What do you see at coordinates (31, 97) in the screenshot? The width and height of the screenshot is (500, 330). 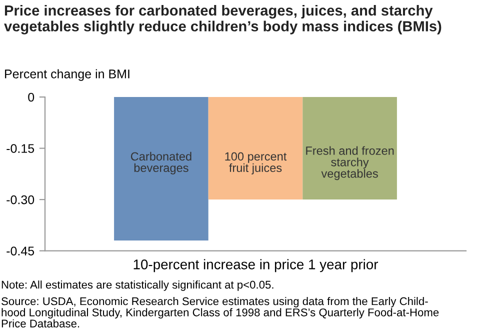 I see `y-tick-label: 0` at bounding box center [31, 97].